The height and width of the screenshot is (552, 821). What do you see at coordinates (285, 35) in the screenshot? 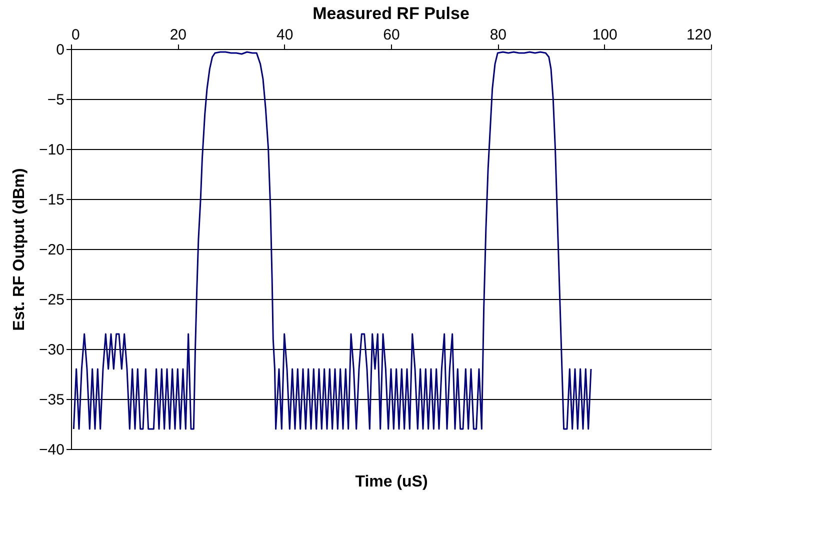
I see `x-tick-label: 40` at bounding box center [285, 35].